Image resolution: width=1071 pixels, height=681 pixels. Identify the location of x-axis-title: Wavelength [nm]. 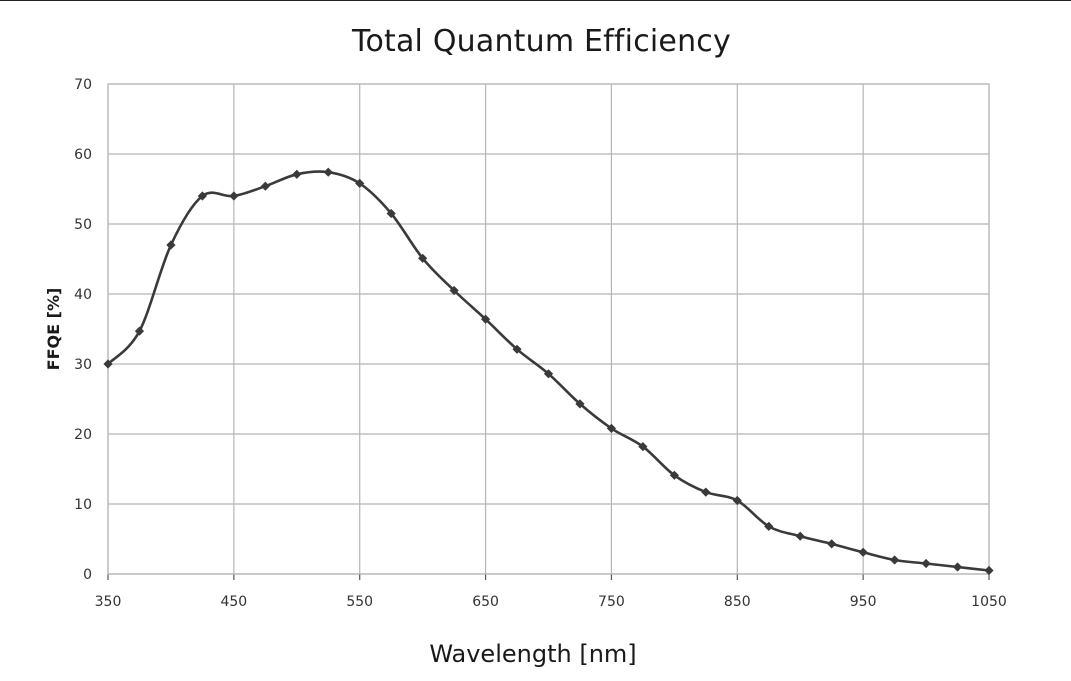
(532, 654).